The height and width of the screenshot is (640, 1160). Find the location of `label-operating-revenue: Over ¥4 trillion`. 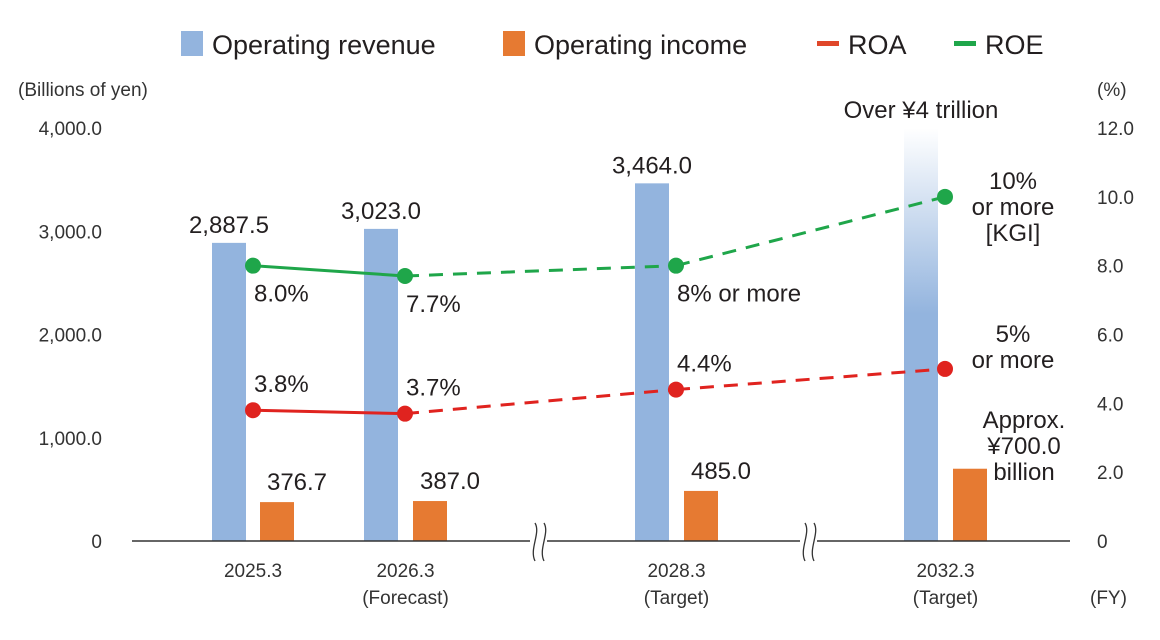

label-operating-revenue: Over ¥4 trillion is located at coordinates (921, 110).